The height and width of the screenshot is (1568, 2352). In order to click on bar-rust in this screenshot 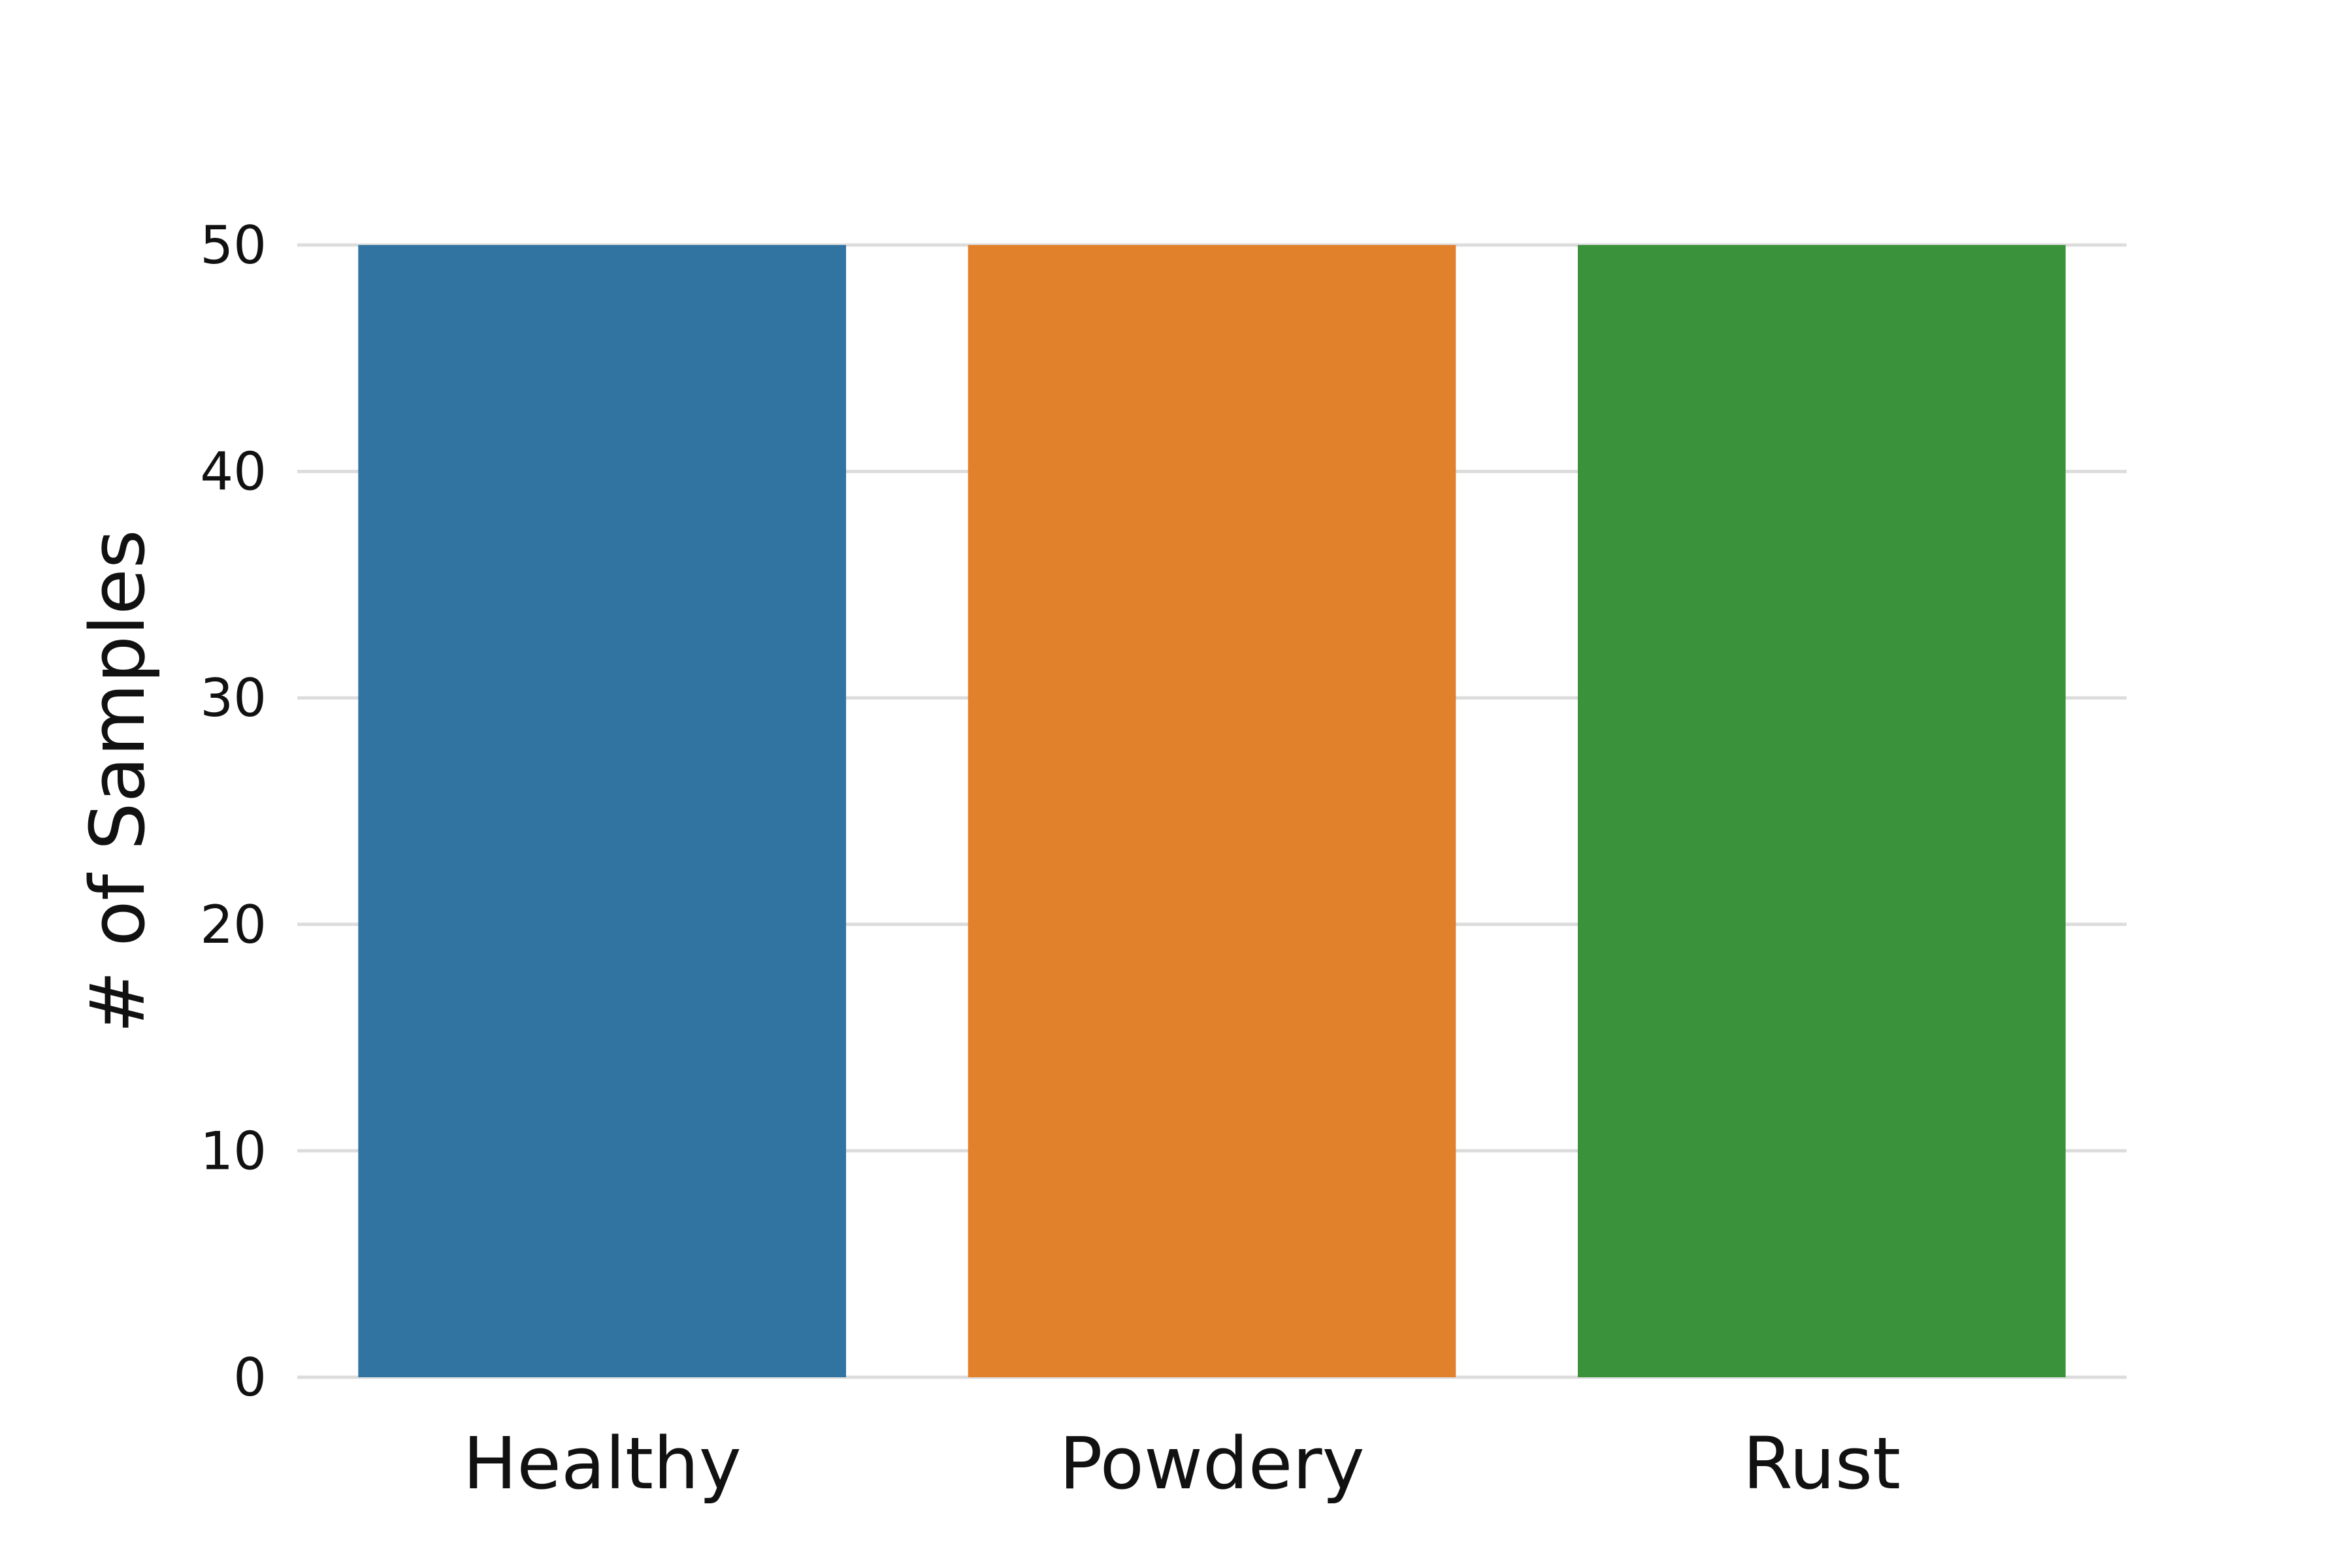, I will do `click(1822, 811)`.